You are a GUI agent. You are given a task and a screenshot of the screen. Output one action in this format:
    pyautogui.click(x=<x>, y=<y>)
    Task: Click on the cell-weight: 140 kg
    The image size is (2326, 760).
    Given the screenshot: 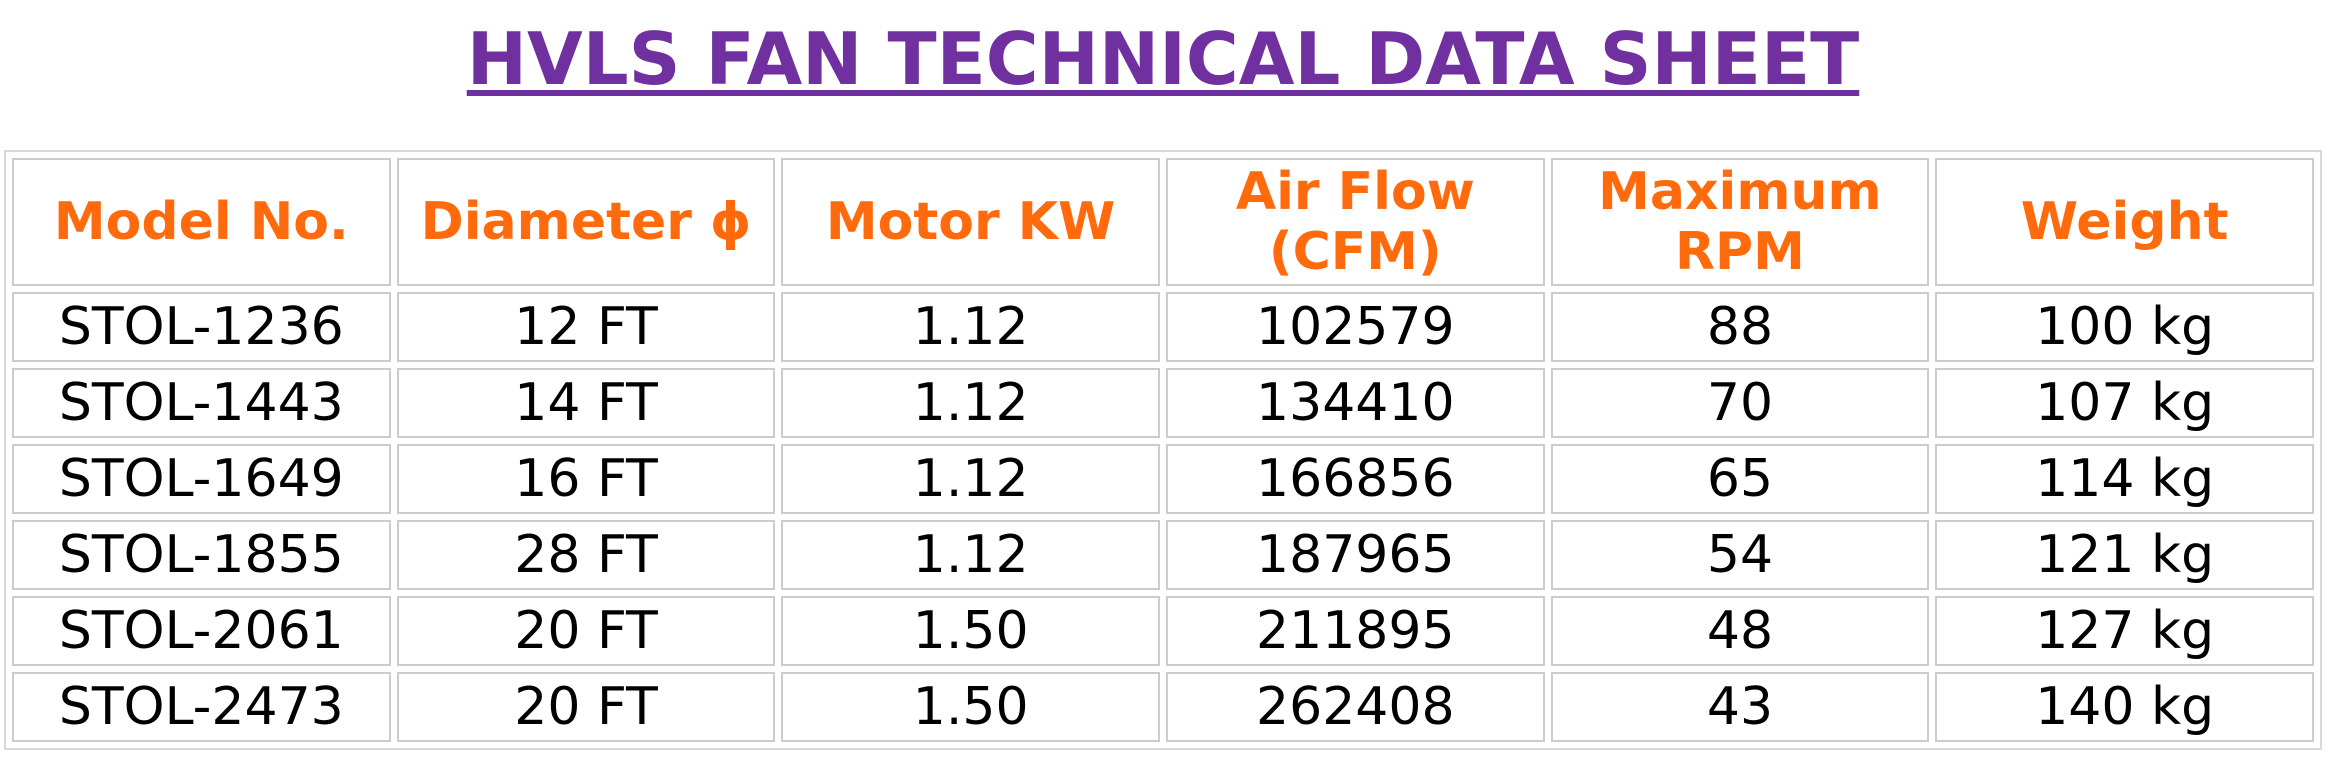 What is the action you would take?
    pyautogui.click(x=2124, y=707)
    